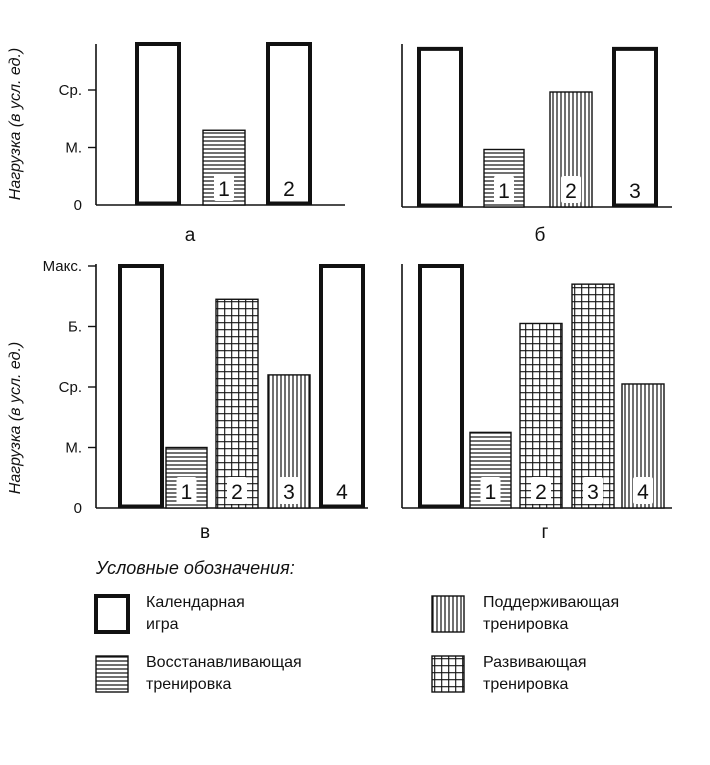 The image size is (710, 765). I want to click on chart-panel-1: 0 М. Ср. Нагрузка (в усл. ед.) 1 2 а, so click(176, 144).